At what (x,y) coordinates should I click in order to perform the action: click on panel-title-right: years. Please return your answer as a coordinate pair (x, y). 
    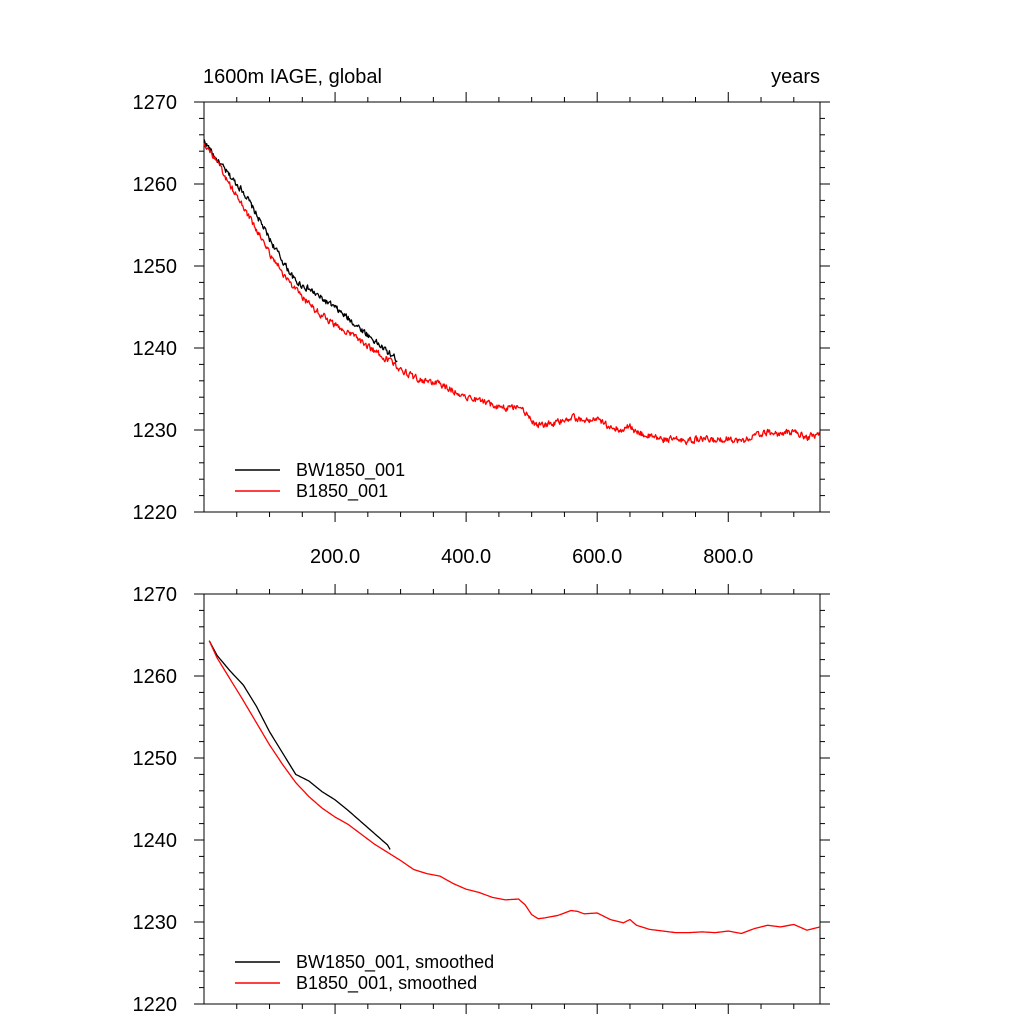
    Looking at the image, I should click on (795, 77).